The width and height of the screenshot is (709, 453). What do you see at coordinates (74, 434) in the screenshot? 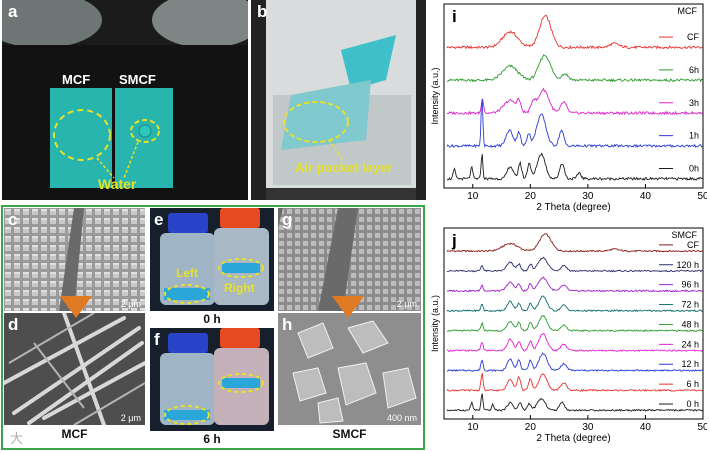
I see `mcf-caption: MCF` at bounding box center [74, 434].